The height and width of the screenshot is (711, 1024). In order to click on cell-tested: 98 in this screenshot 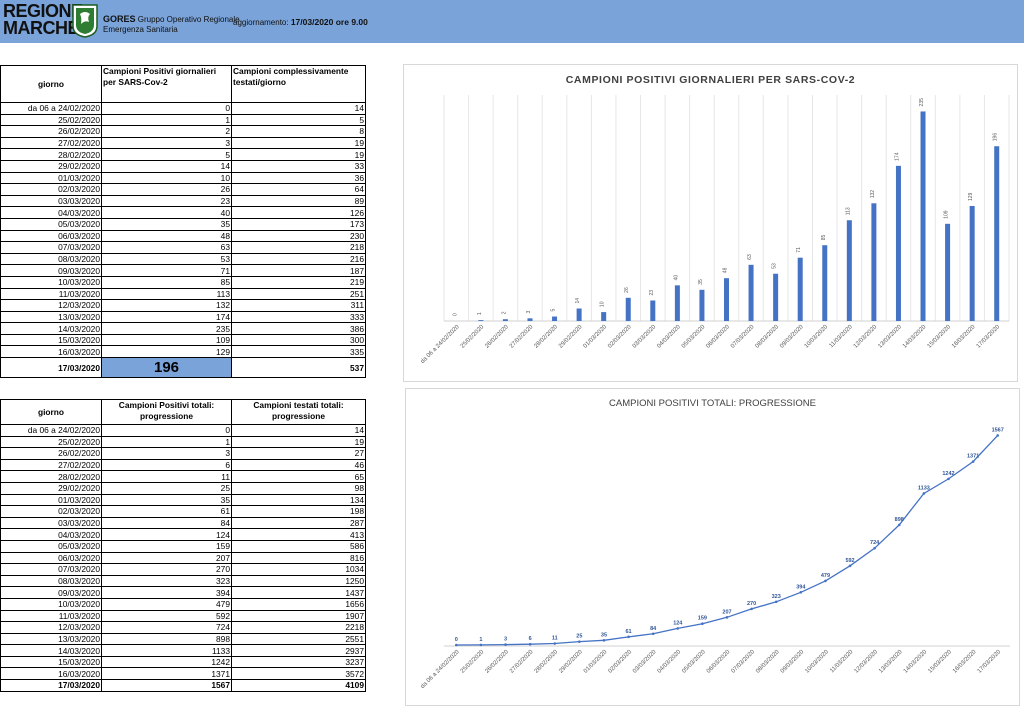, I will do `click(298, 488)`.